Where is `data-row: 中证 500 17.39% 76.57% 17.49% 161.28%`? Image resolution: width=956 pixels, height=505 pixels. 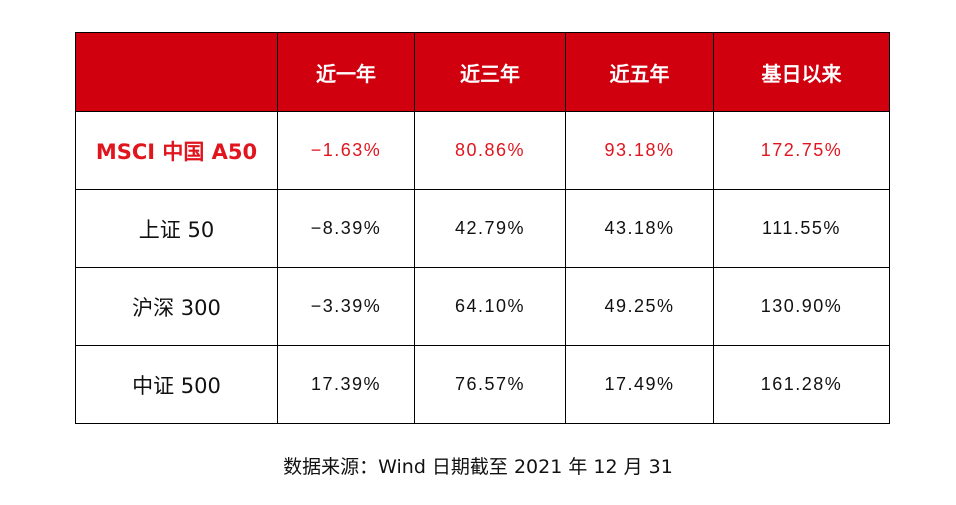
data-row: 中证 500 17.39% 76.57% 17.49% 161.28% is located at coordinates (482, 384).